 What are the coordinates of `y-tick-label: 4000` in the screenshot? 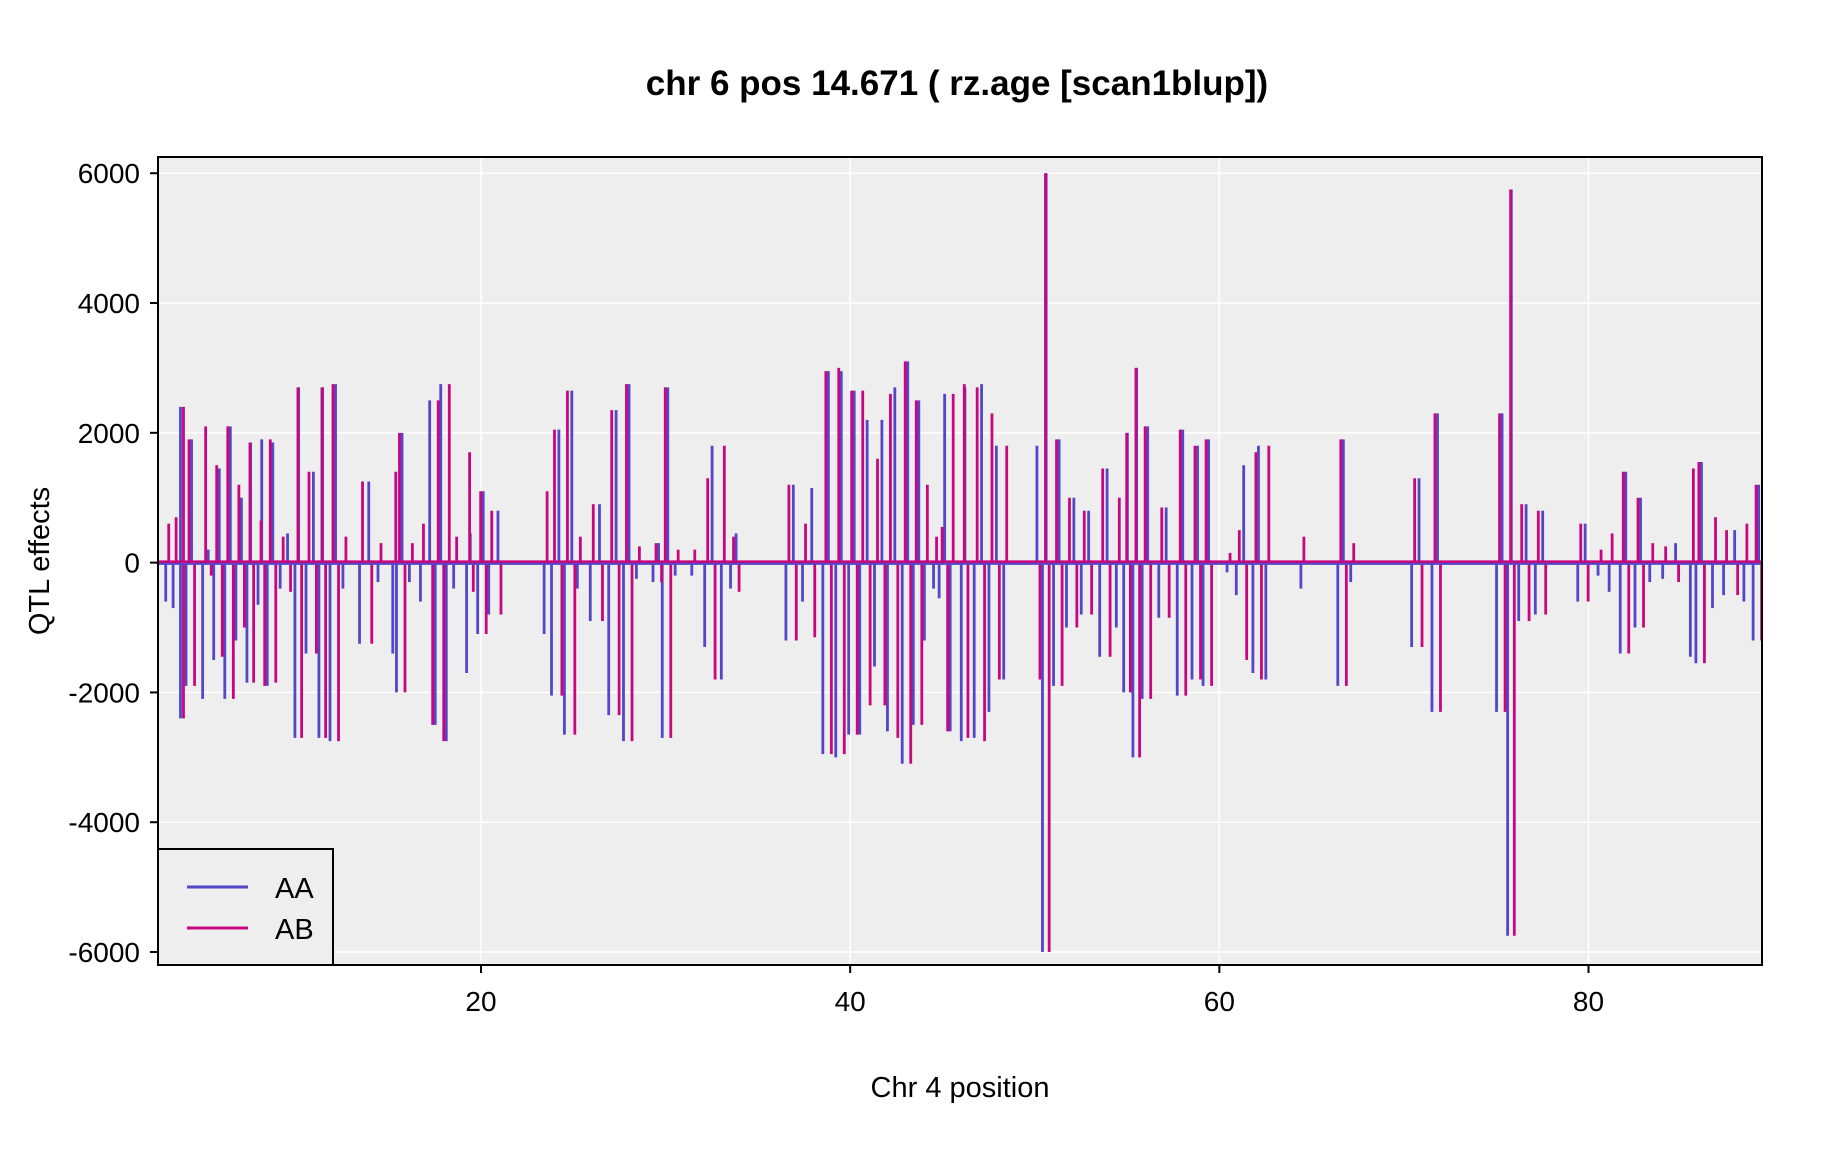 It's located at (109, 303).